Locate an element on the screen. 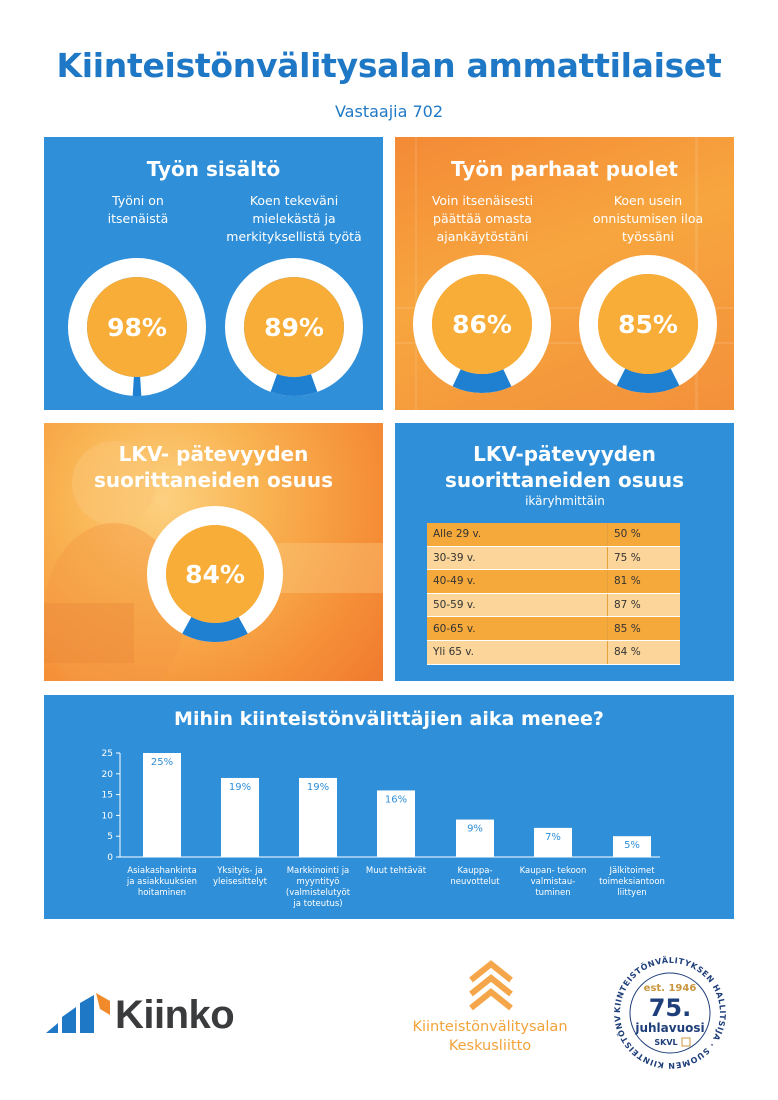 This screenshot has width=778, height=1100. donut-chart-itsenaista: 98% is located at coordinates (137, 327).